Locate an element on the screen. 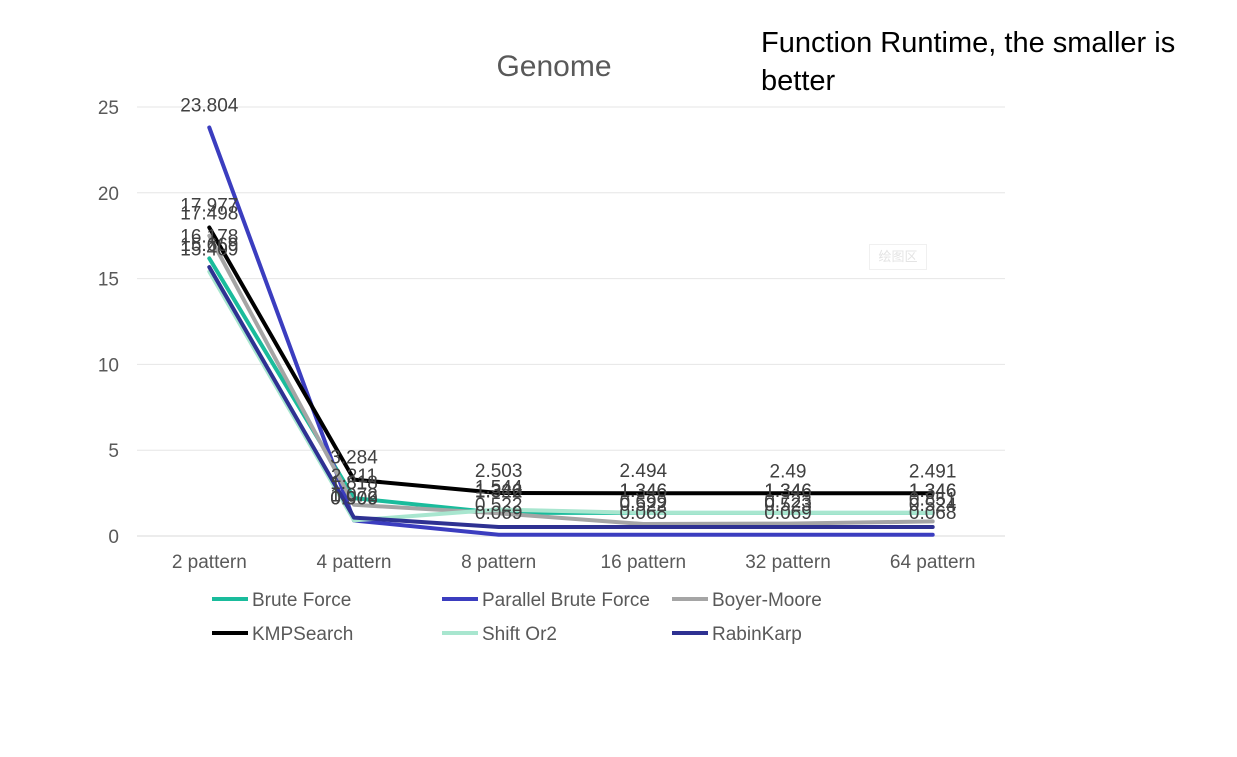  legend-label: Parallel Brute Force is located at coordinates (566, 600).